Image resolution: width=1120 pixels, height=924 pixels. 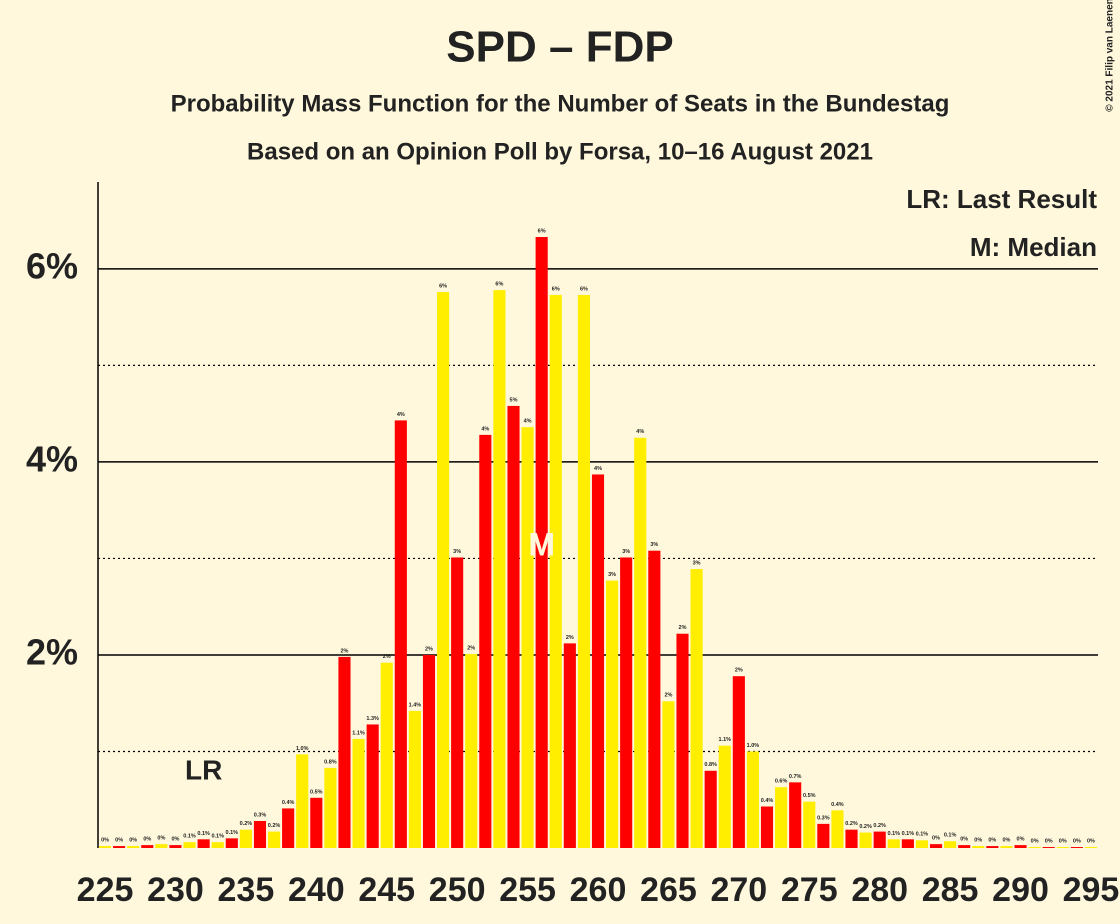 I want to click on value-label: 1.4%, so click(x=415, y=705).